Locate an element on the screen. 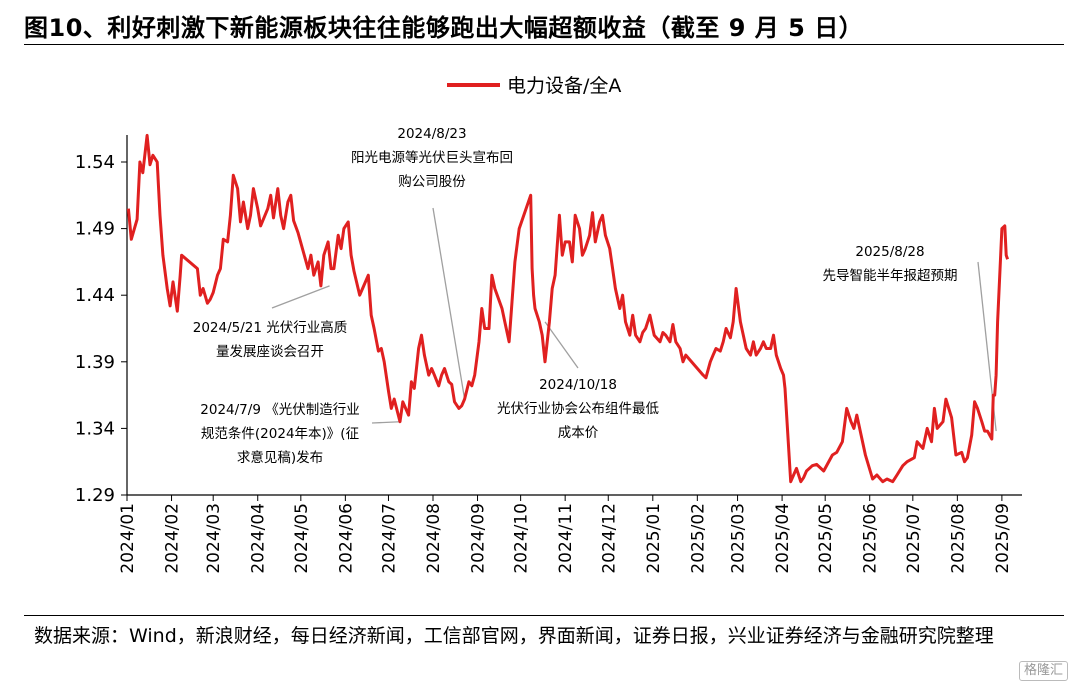  x-tick-label: 2024/06 is located at coordinates (346, 538).